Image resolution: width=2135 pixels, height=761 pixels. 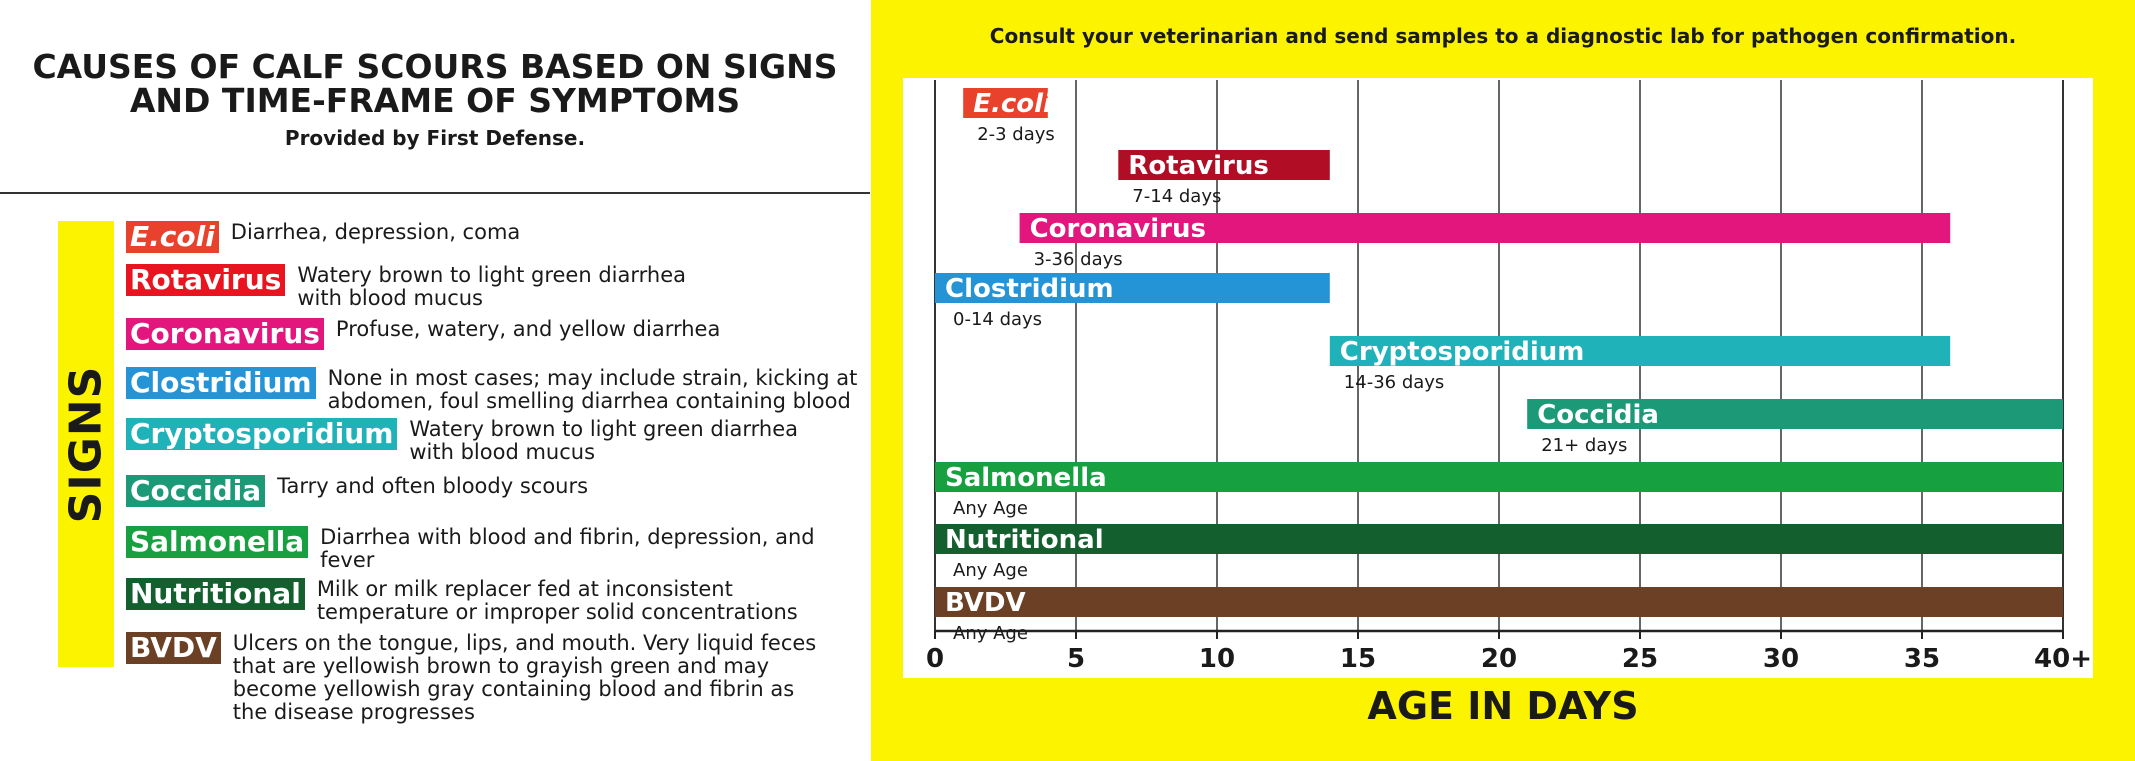 What do you see at coordinates (1118, 229) in the screenshot?
I see `bar-name: Coronavirus` at bounding box center [1118, 229].